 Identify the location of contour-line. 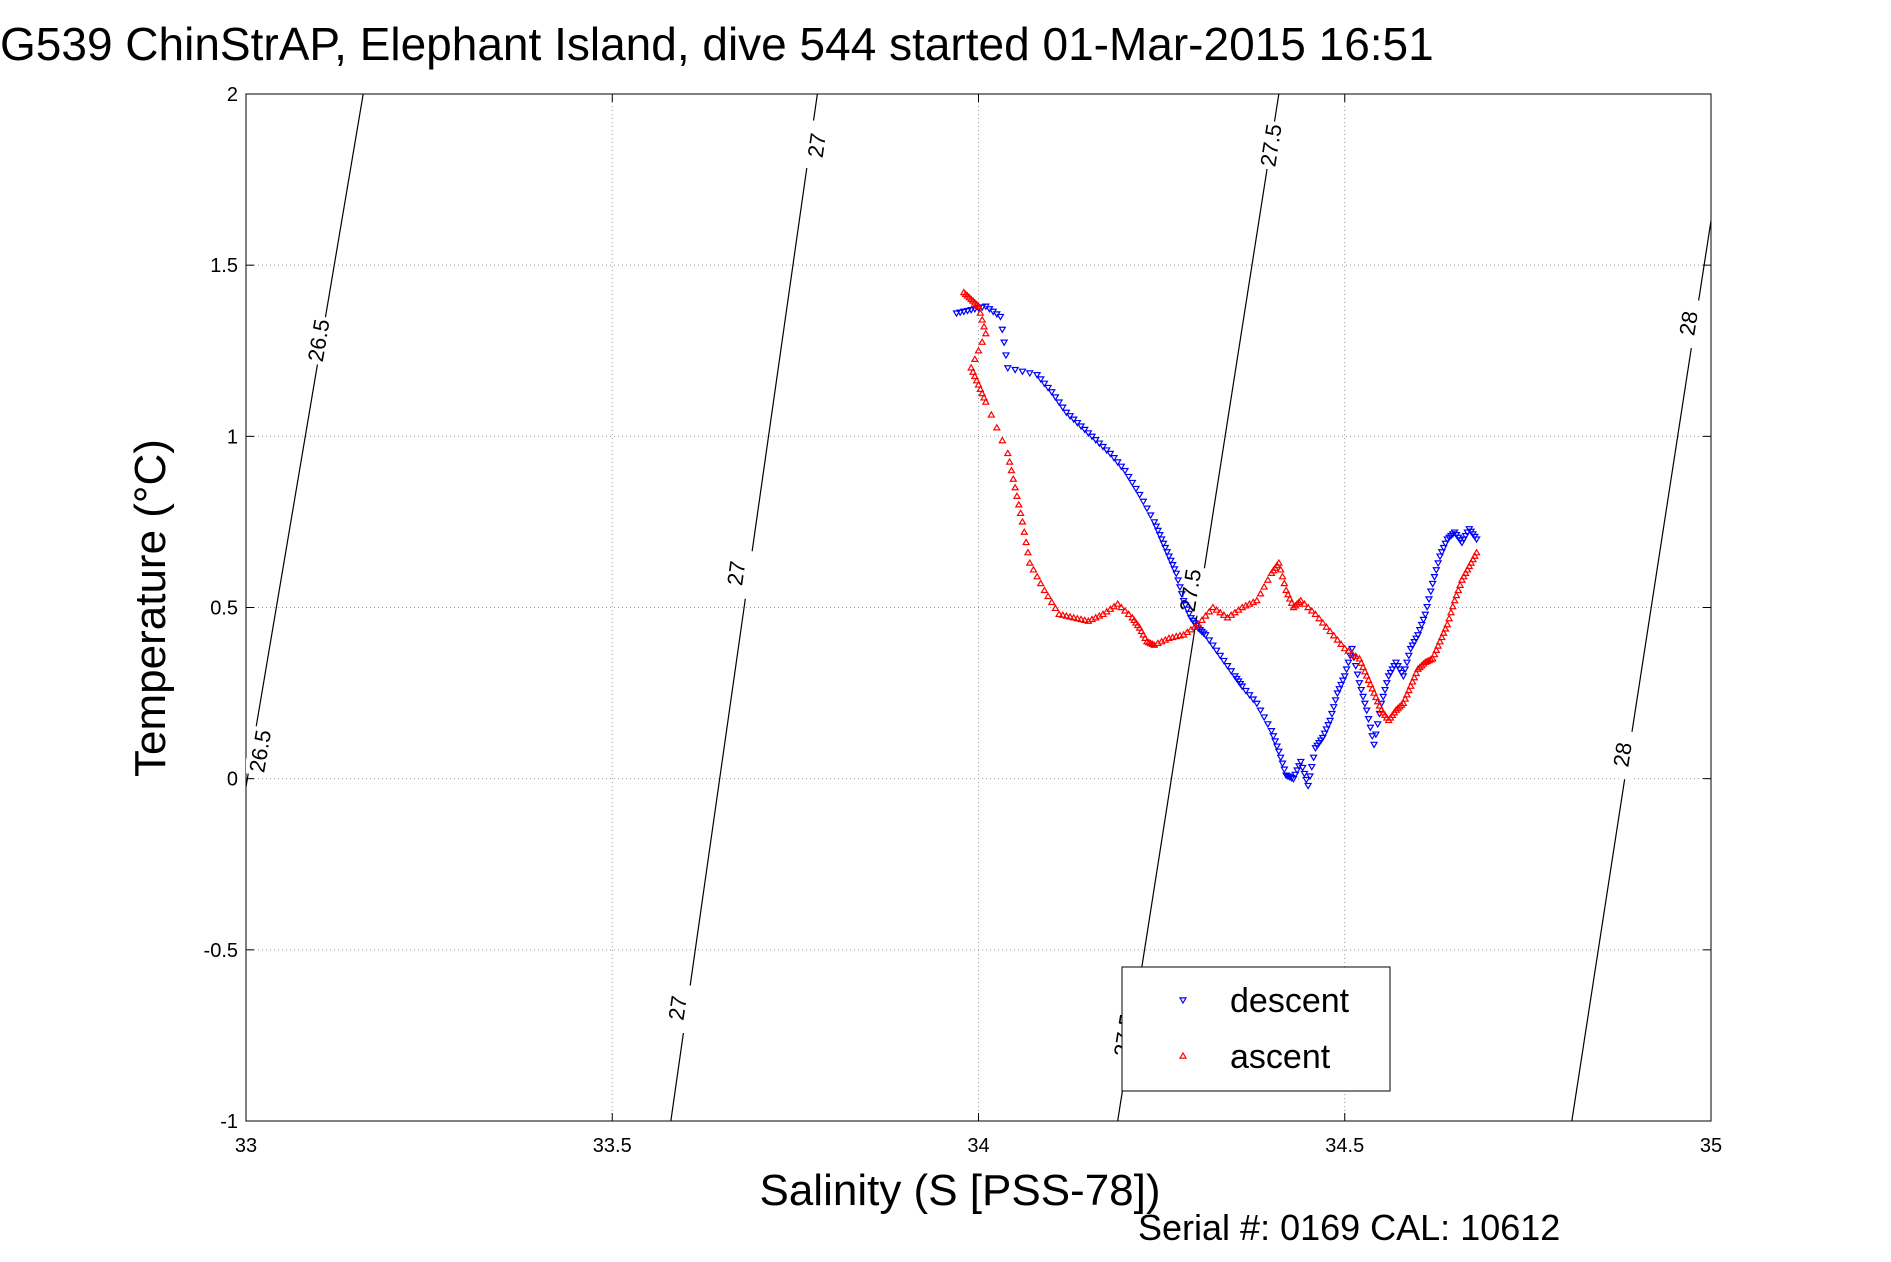
(1641, 670).